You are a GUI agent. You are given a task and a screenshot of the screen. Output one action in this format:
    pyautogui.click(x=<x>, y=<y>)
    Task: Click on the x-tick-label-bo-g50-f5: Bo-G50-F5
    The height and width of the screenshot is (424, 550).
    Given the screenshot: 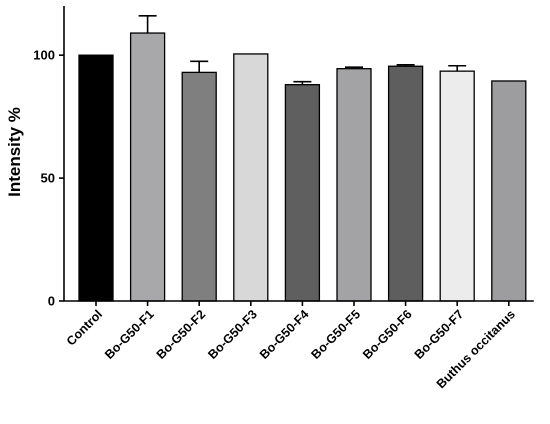 What is the action you would take?
    pyautogui.click(x=336, y=334)
    